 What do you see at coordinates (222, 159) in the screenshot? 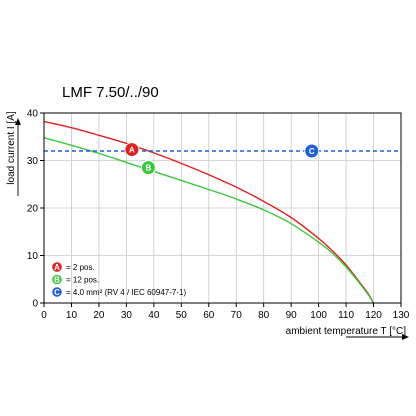
I see `curve-badges: A B C` at bounding box center [222, 159].